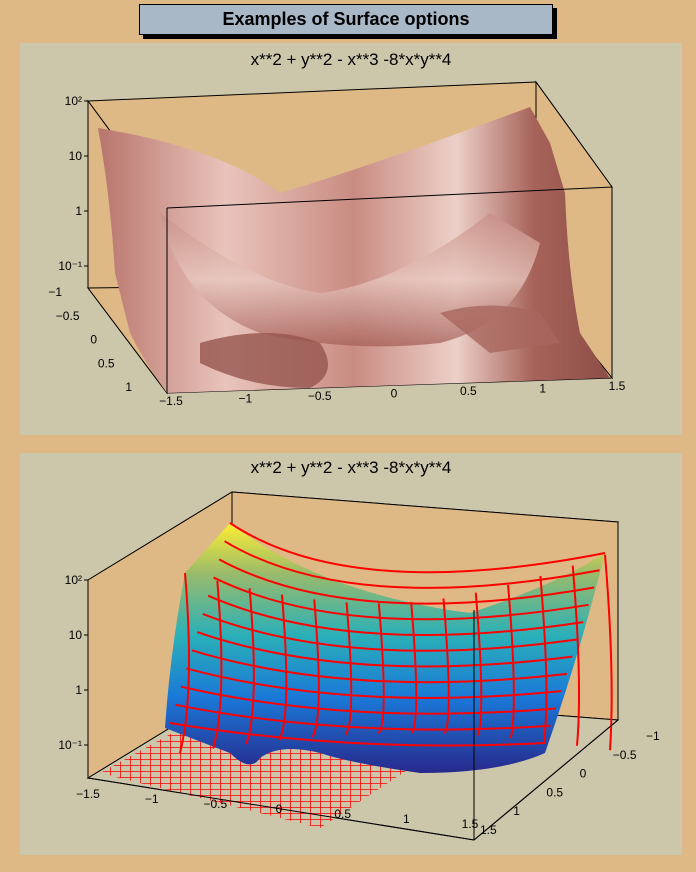 The image size is (696, 872). Describe the element at coordinates (264, 360) in the screenshot. I see `surface-dip` at that location.